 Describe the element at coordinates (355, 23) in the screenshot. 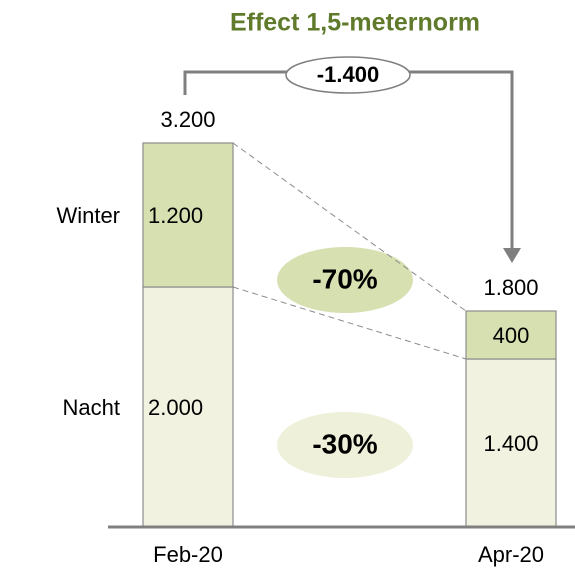

I see `chart-title: Effect 1,5-meternorm` at that location.